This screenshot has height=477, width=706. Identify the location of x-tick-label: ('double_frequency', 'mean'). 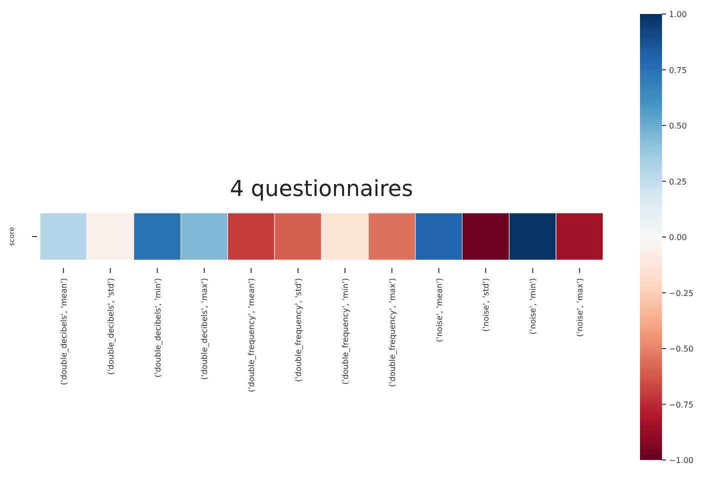
(251, 335).